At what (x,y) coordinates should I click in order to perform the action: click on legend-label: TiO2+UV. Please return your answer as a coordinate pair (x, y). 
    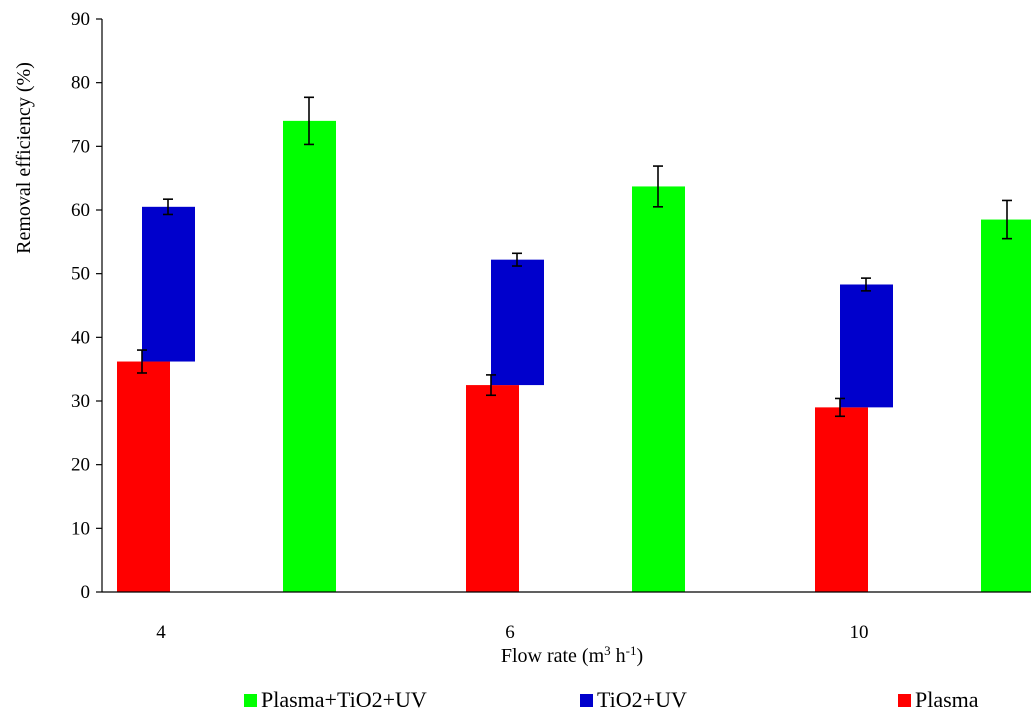
    Looking at the image, I should click on (642, 699).